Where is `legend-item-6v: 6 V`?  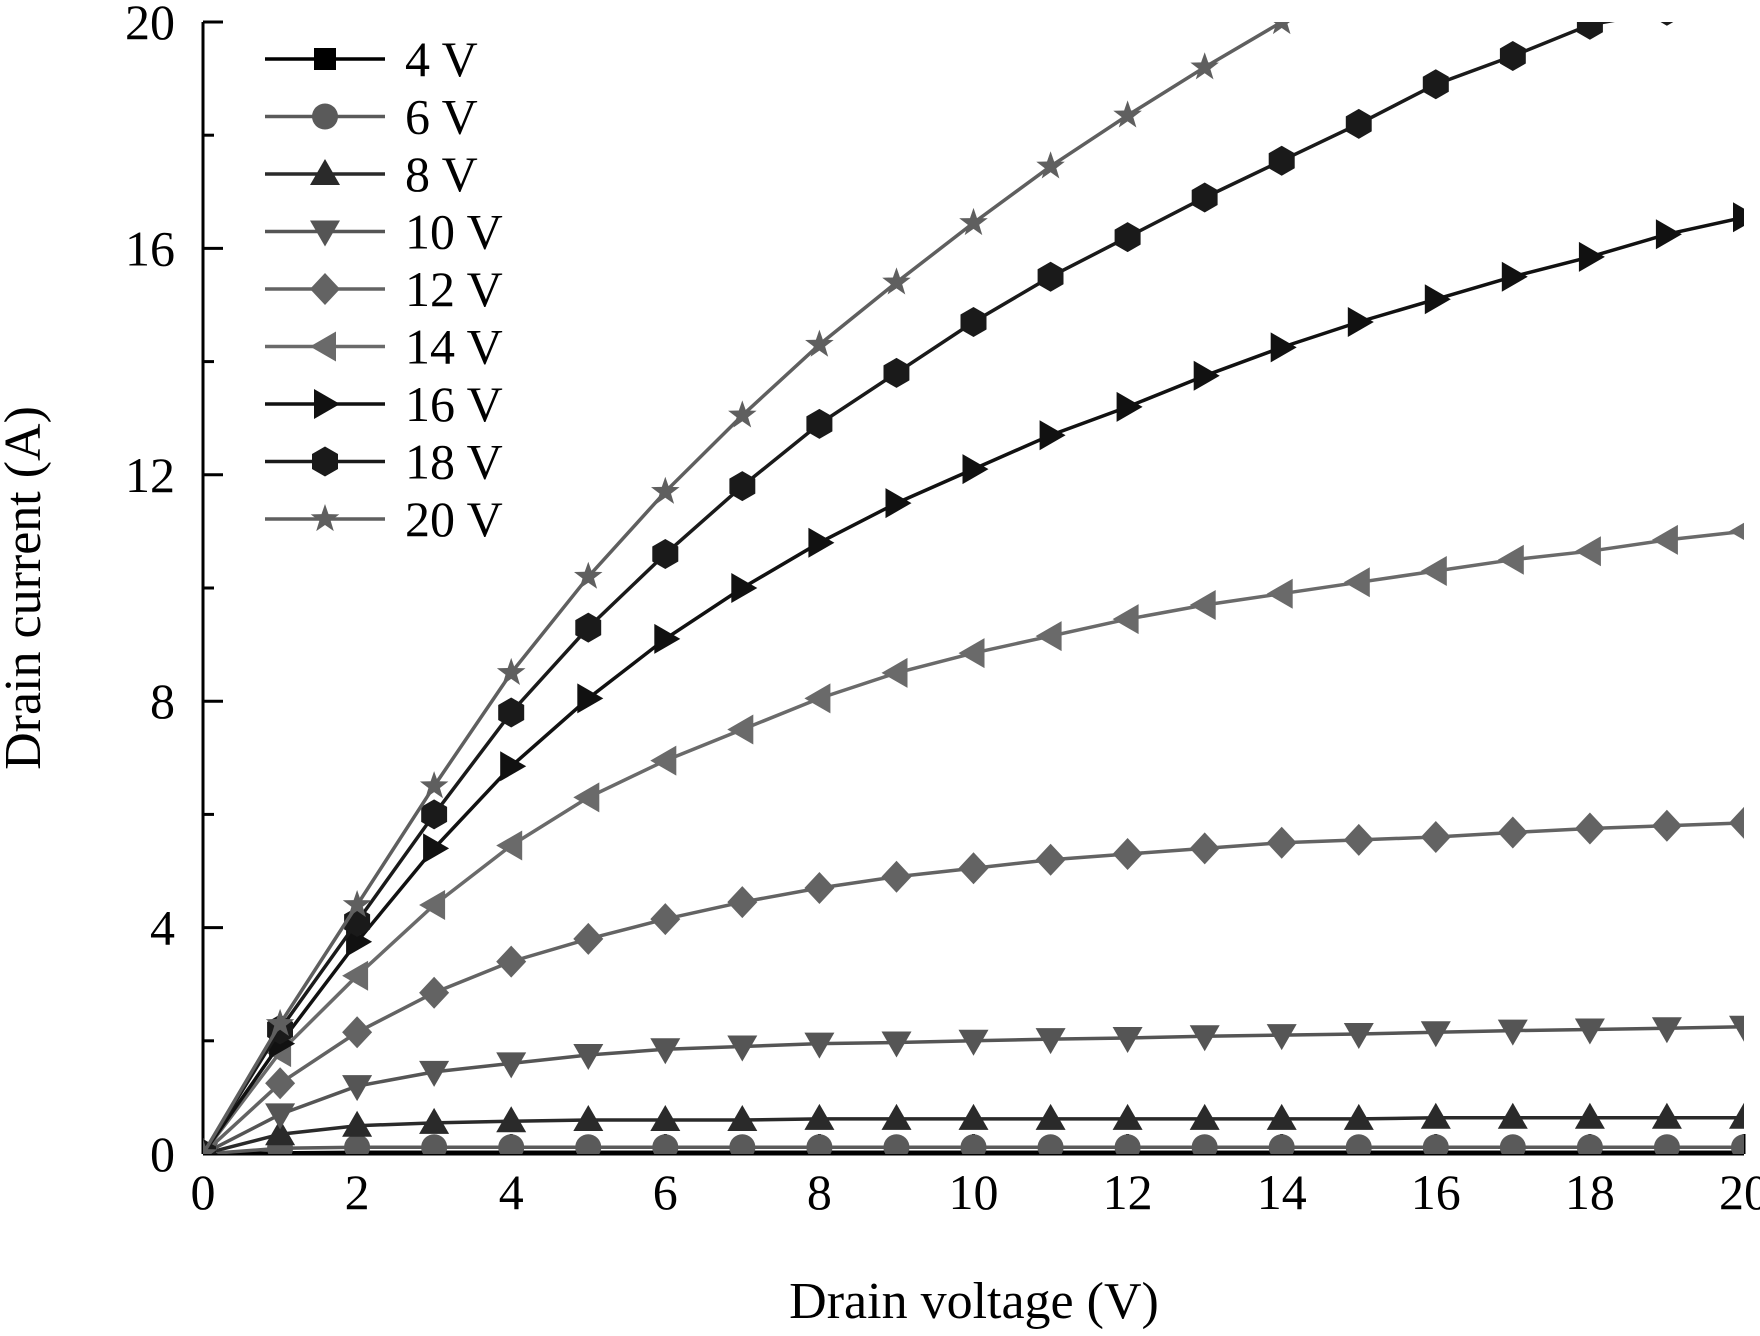 legend-item-6v: 6 V is located at coordinates (371, 117).